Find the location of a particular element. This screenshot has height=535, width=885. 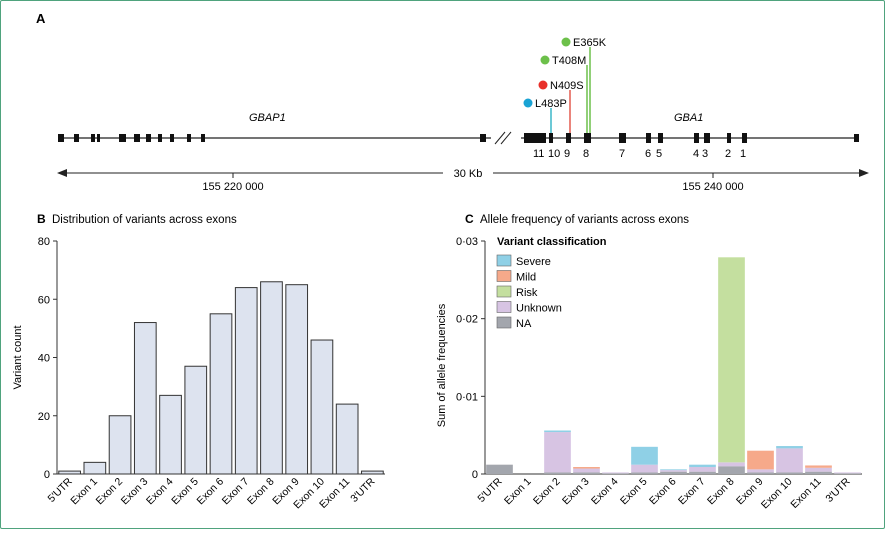

x-tick-label: 5′UTR is located at coordinates (490, 490).